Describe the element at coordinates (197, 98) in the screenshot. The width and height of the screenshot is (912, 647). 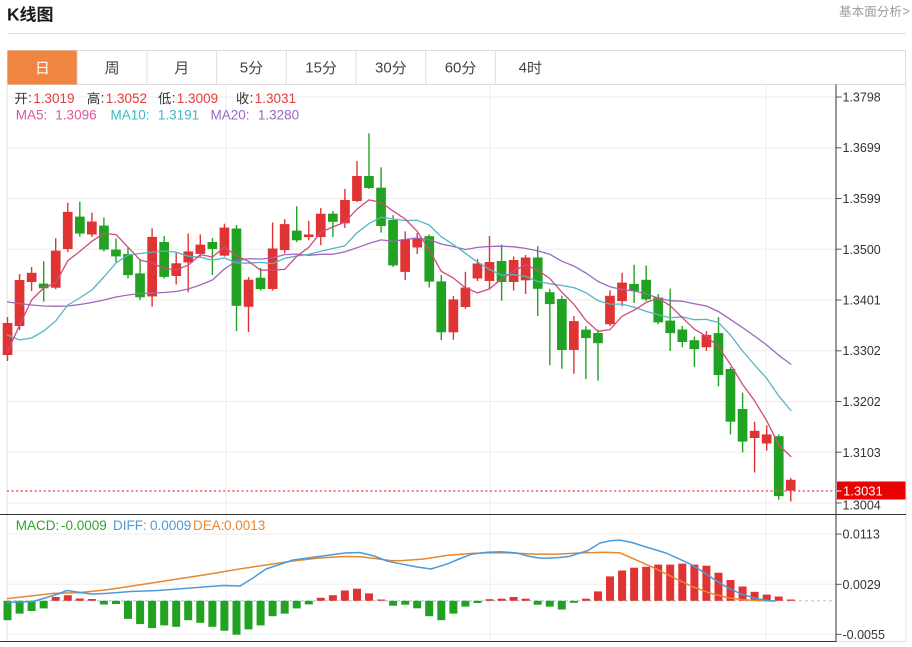
I see `svg-text: 1.3009` at that location.